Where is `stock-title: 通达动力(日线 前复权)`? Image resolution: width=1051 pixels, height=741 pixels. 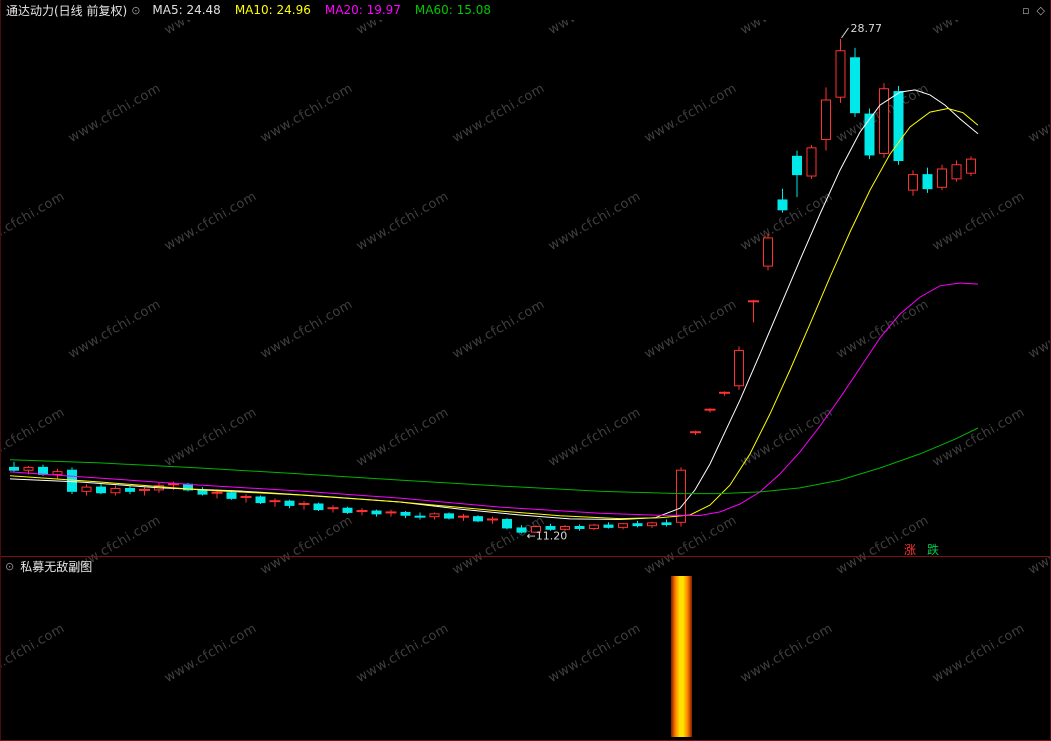 stock-title: 通达动力(日线 前复权) is located at coordinates (67, 10).